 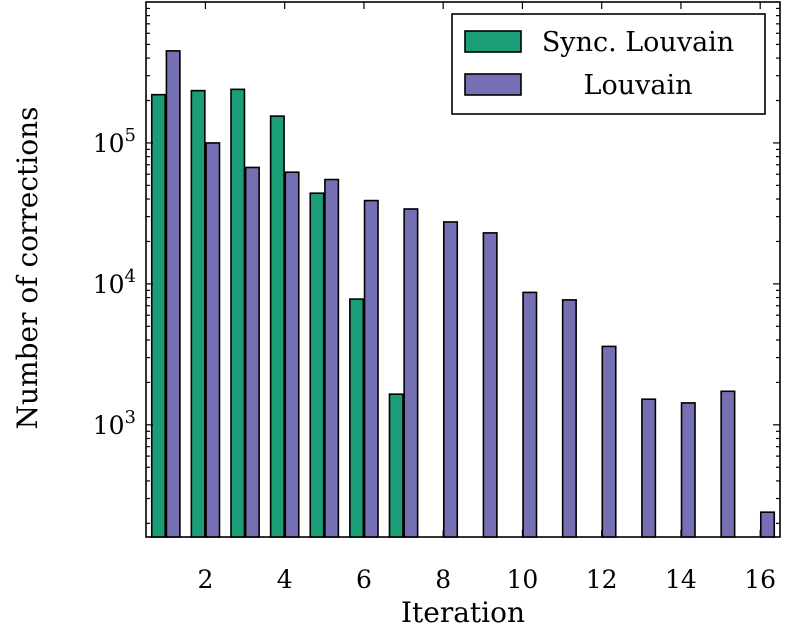 I want to click on legend-label-louvain: Louvain, so click(x=638, y=85).